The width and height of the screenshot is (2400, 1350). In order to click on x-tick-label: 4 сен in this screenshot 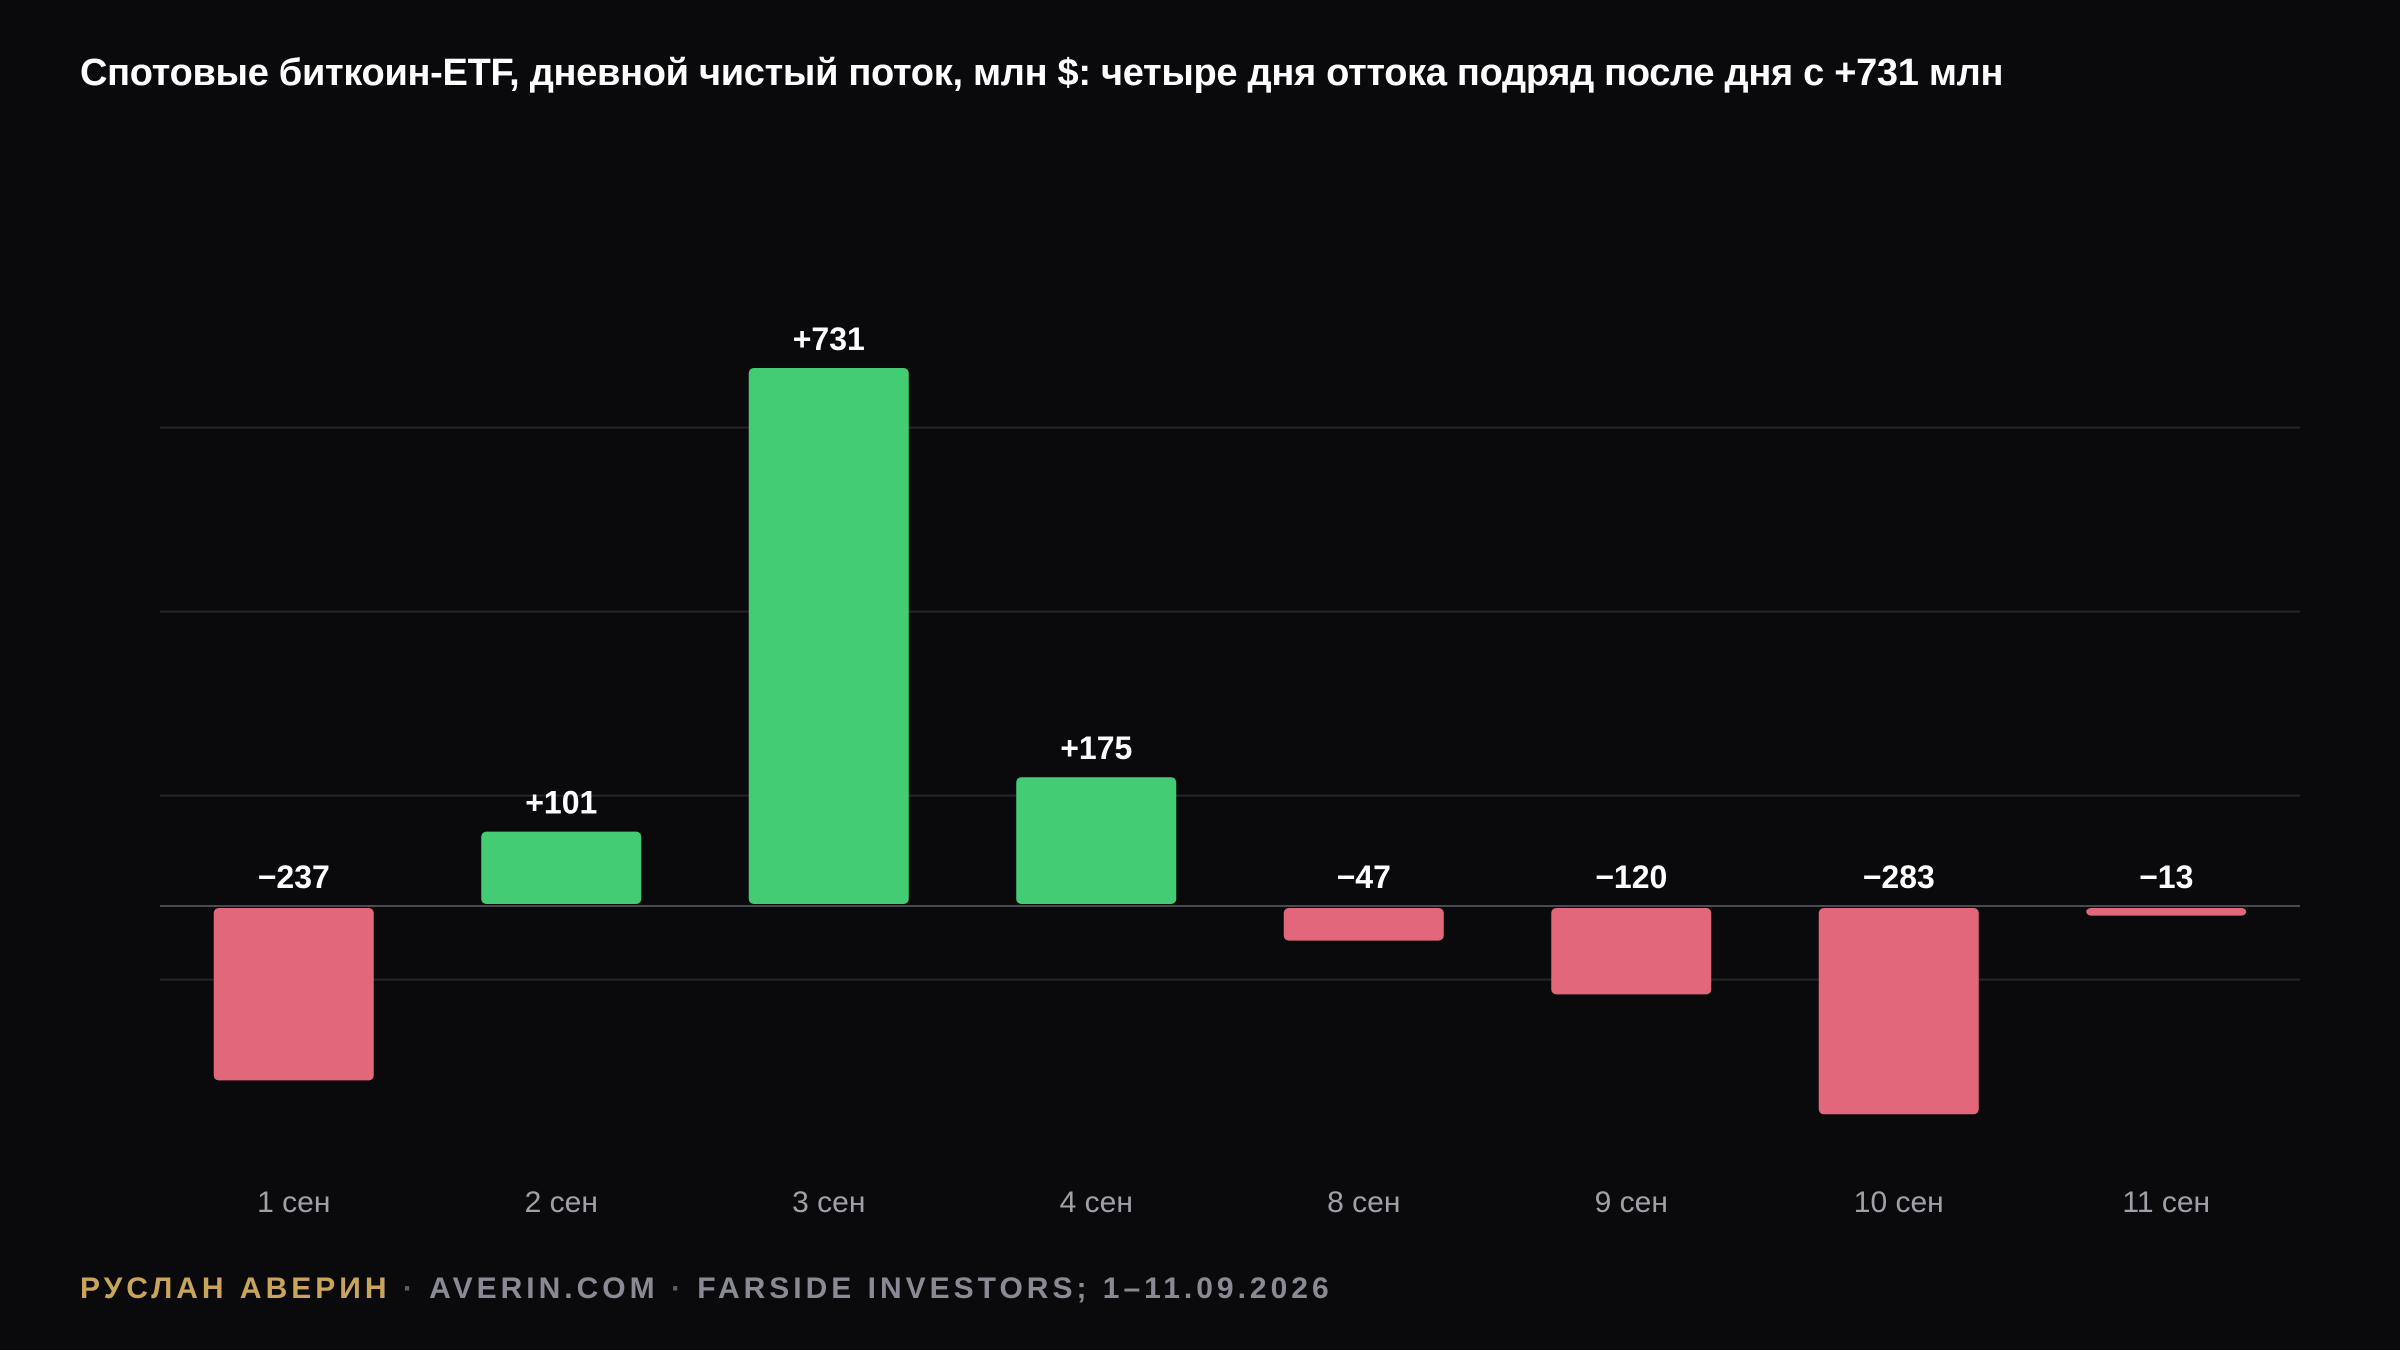, I will do `click(1096, 1202)`.